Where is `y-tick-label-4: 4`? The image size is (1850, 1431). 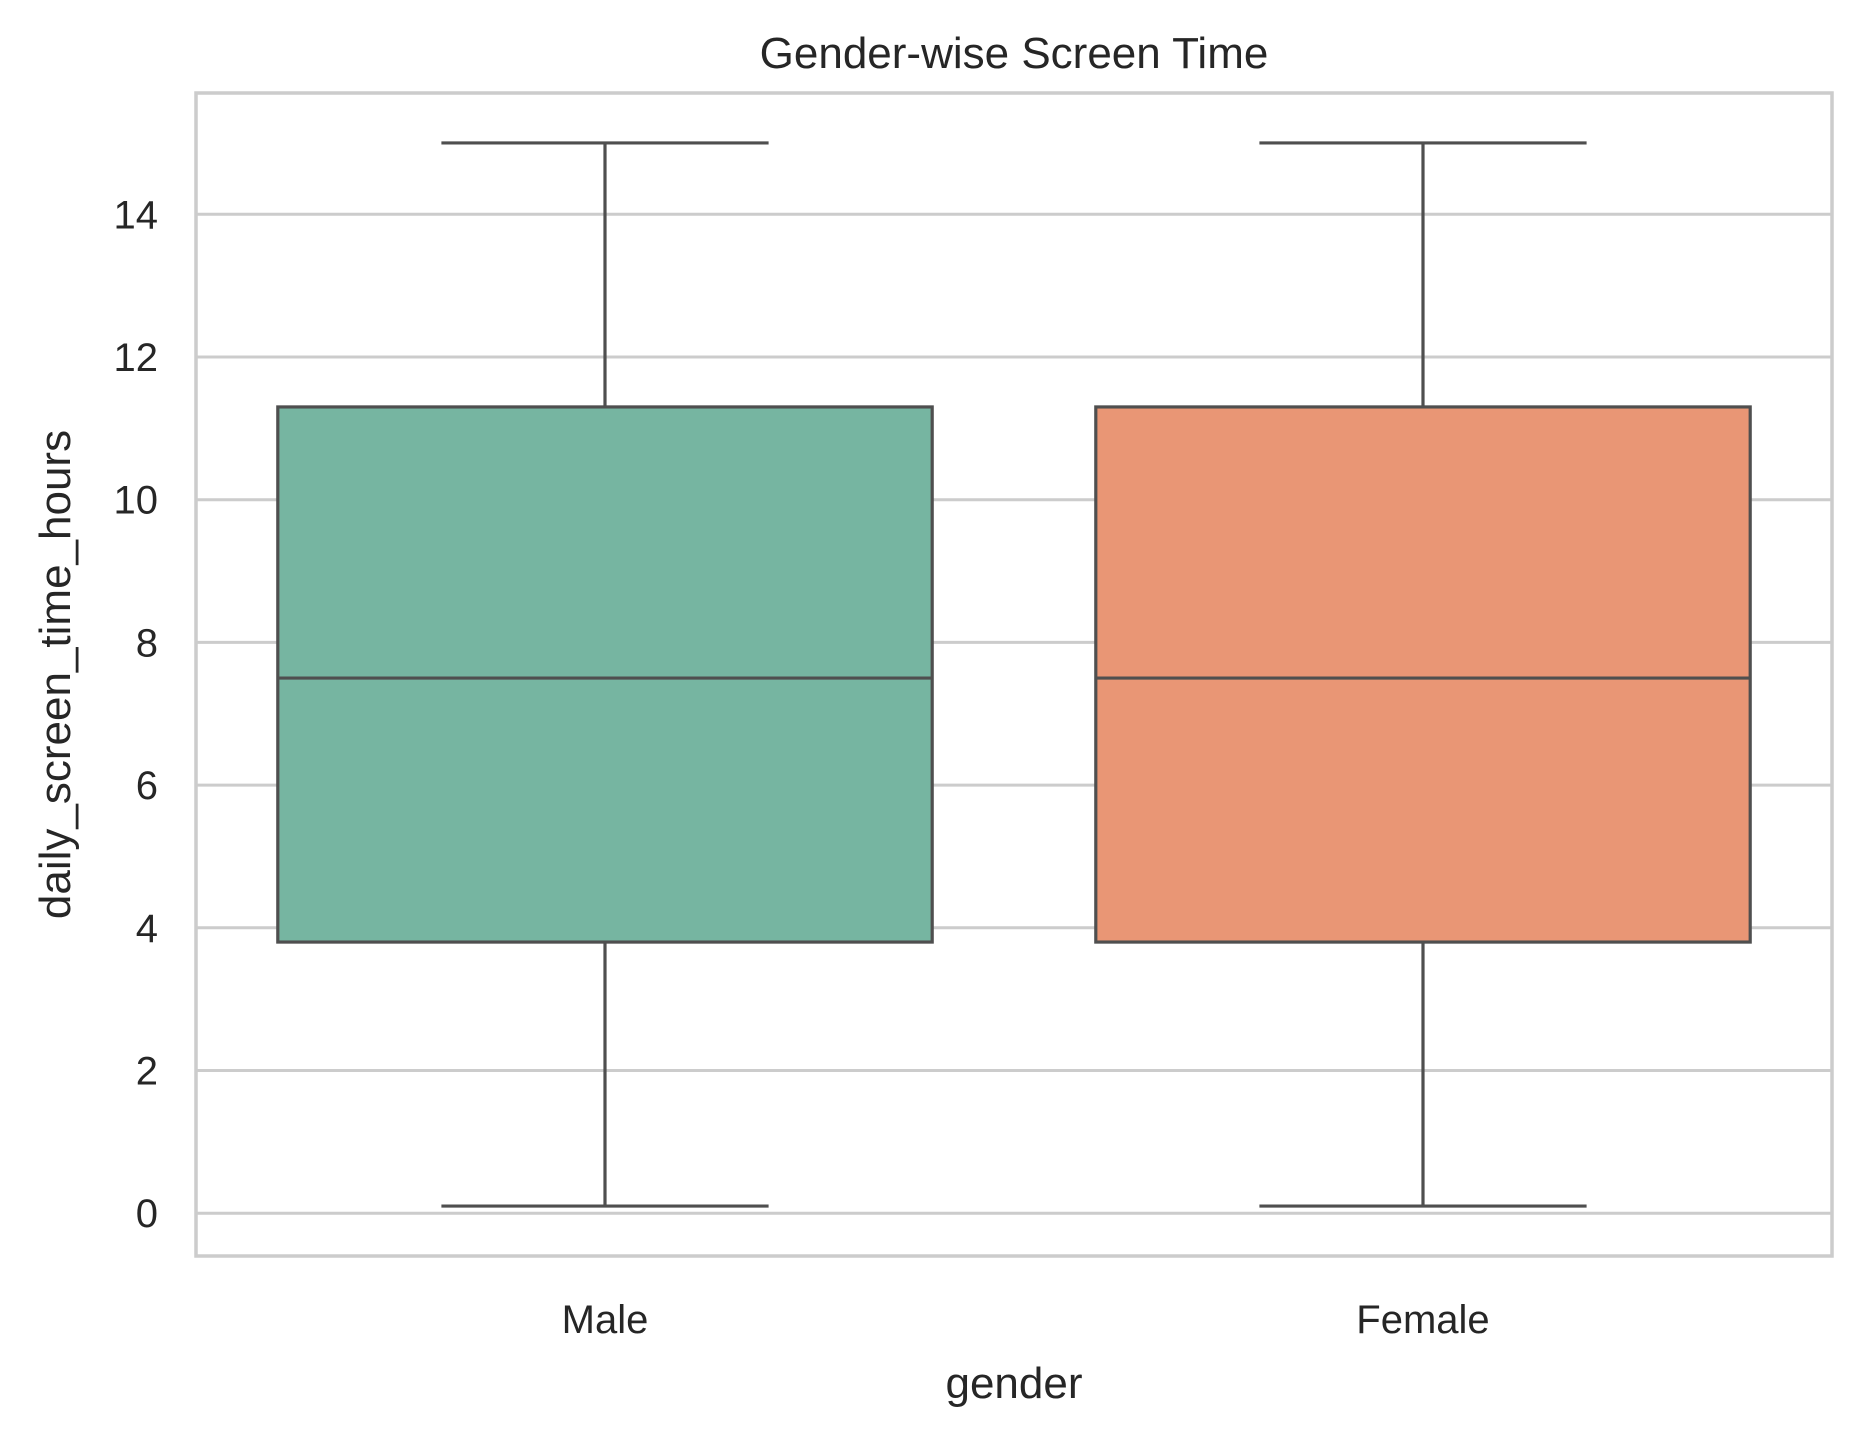
y-tick-label-4: 4 is located at coordinates (147, 929).